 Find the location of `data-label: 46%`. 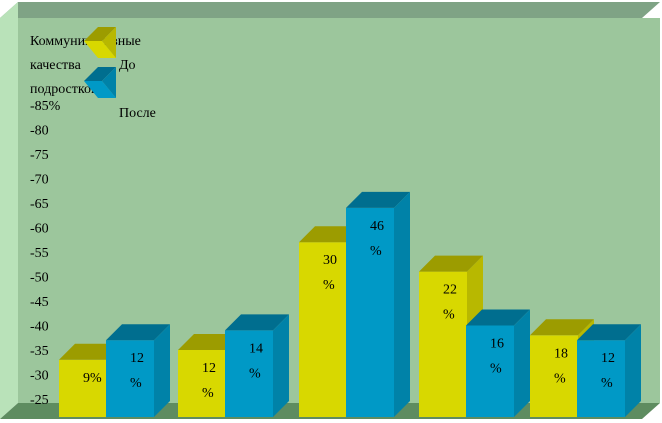

data-label: 46% is located at coordinates (377, 239).